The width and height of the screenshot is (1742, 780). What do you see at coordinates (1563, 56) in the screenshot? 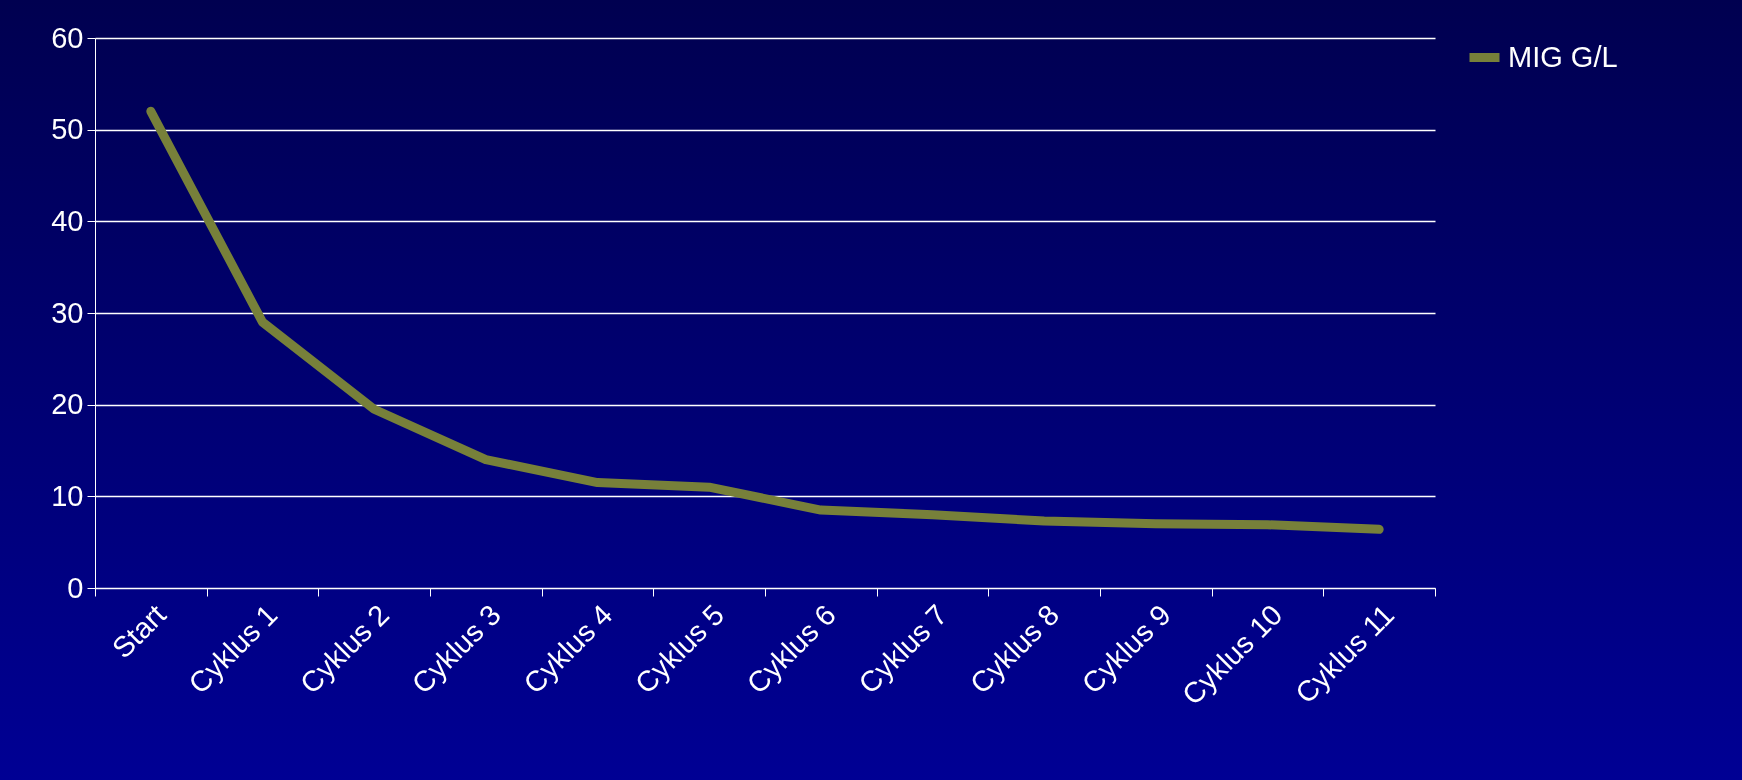
I see `legend-label: MIG G/L` at bounding box center [1563, 56].